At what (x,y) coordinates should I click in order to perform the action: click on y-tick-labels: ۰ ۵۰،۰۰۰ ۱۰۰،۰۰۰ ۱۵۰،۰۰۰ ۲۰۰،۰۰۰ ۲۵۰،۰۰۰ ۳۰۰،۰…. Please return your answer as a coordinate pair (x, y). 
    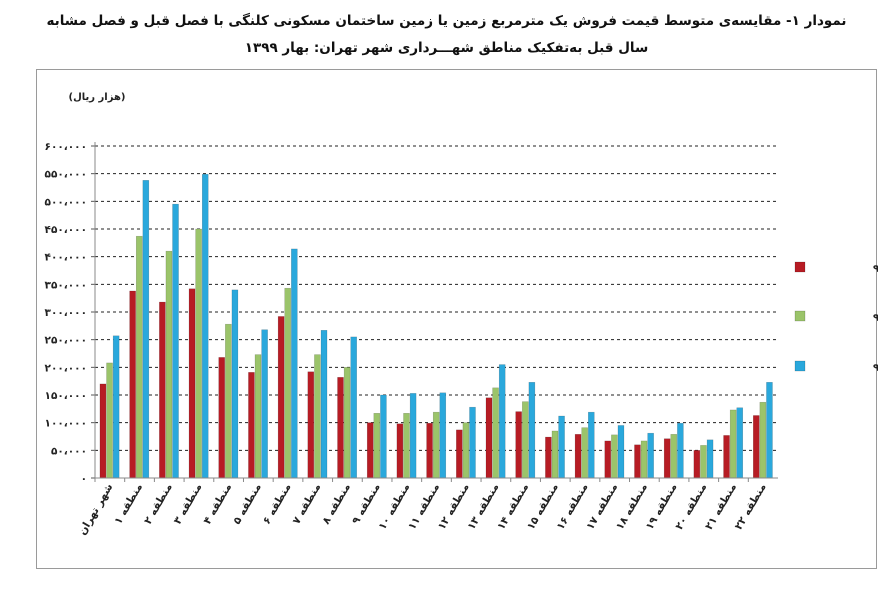
    Looking at the image, I should click on (66, 313).